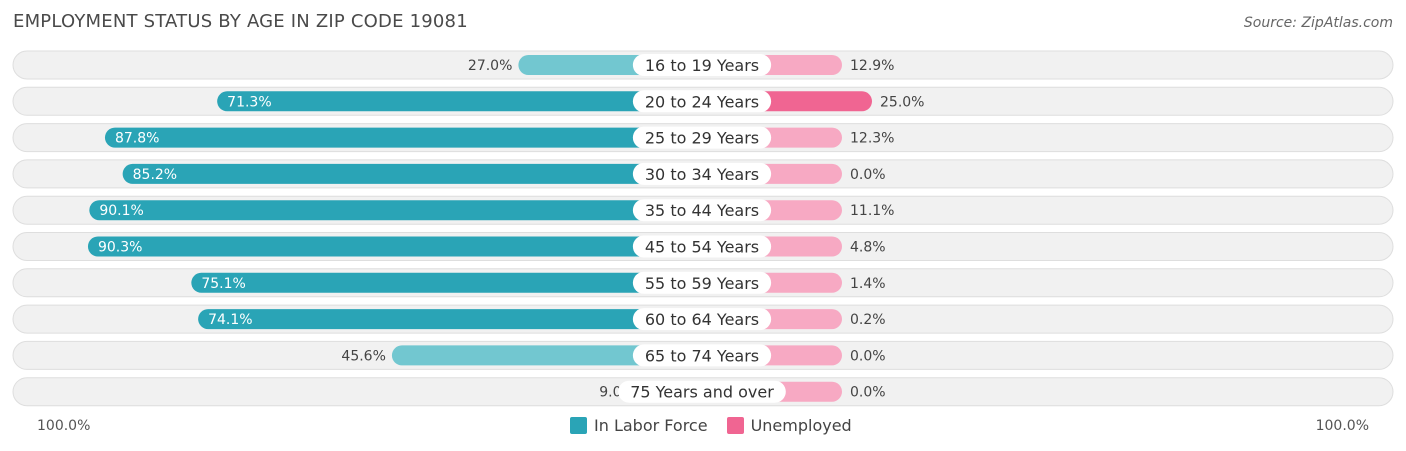  Describe the element at coordinates (155, 175) in the screenshot. I see `value-label-labor-force: 85.2%` at that location.